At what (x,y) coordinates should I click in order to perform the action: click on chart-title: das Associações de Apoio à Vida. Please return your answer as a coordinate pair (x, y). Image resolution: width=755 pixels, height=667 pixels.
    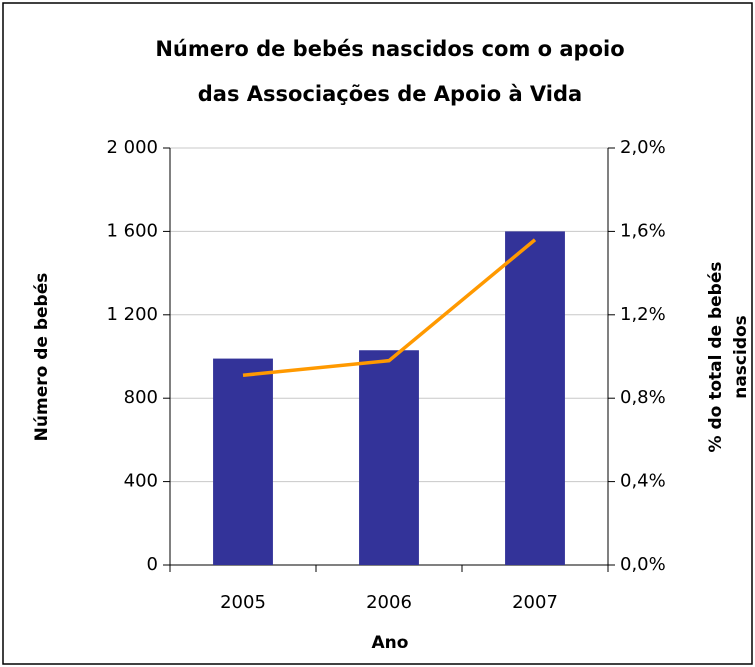
    Looking at the image, I should click on (390, 94).